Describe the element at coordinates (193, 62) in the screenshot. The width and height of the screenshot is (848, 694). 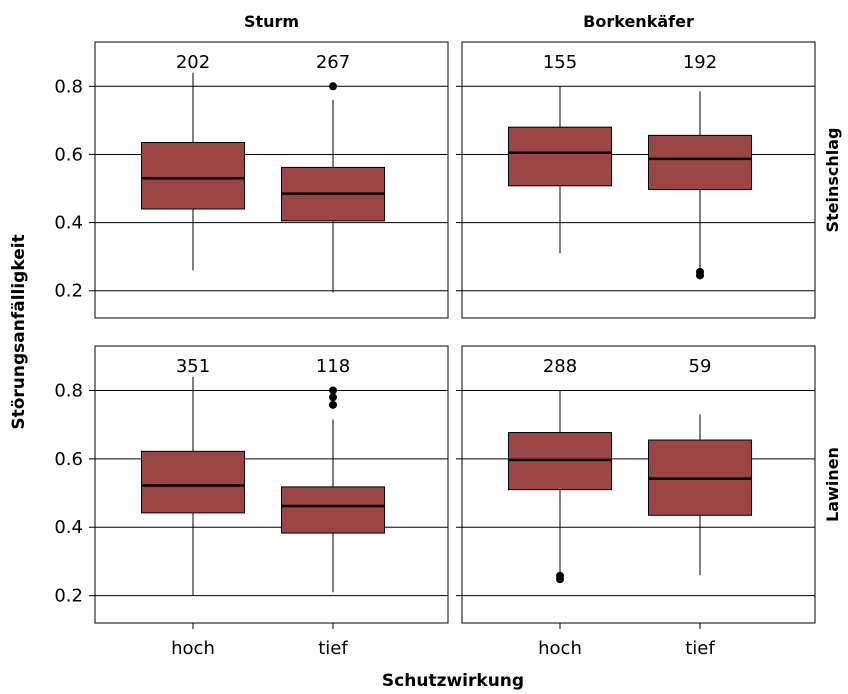
I see `count-label: 202` at that location.